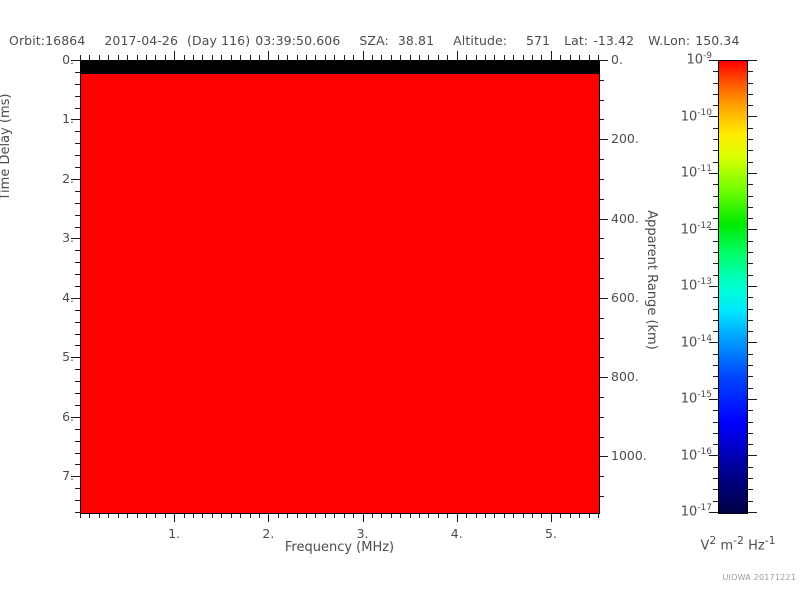  Describe the element at coordinates (614, 40) in the screenshot. I see `lat-value: -13.42` at that location.